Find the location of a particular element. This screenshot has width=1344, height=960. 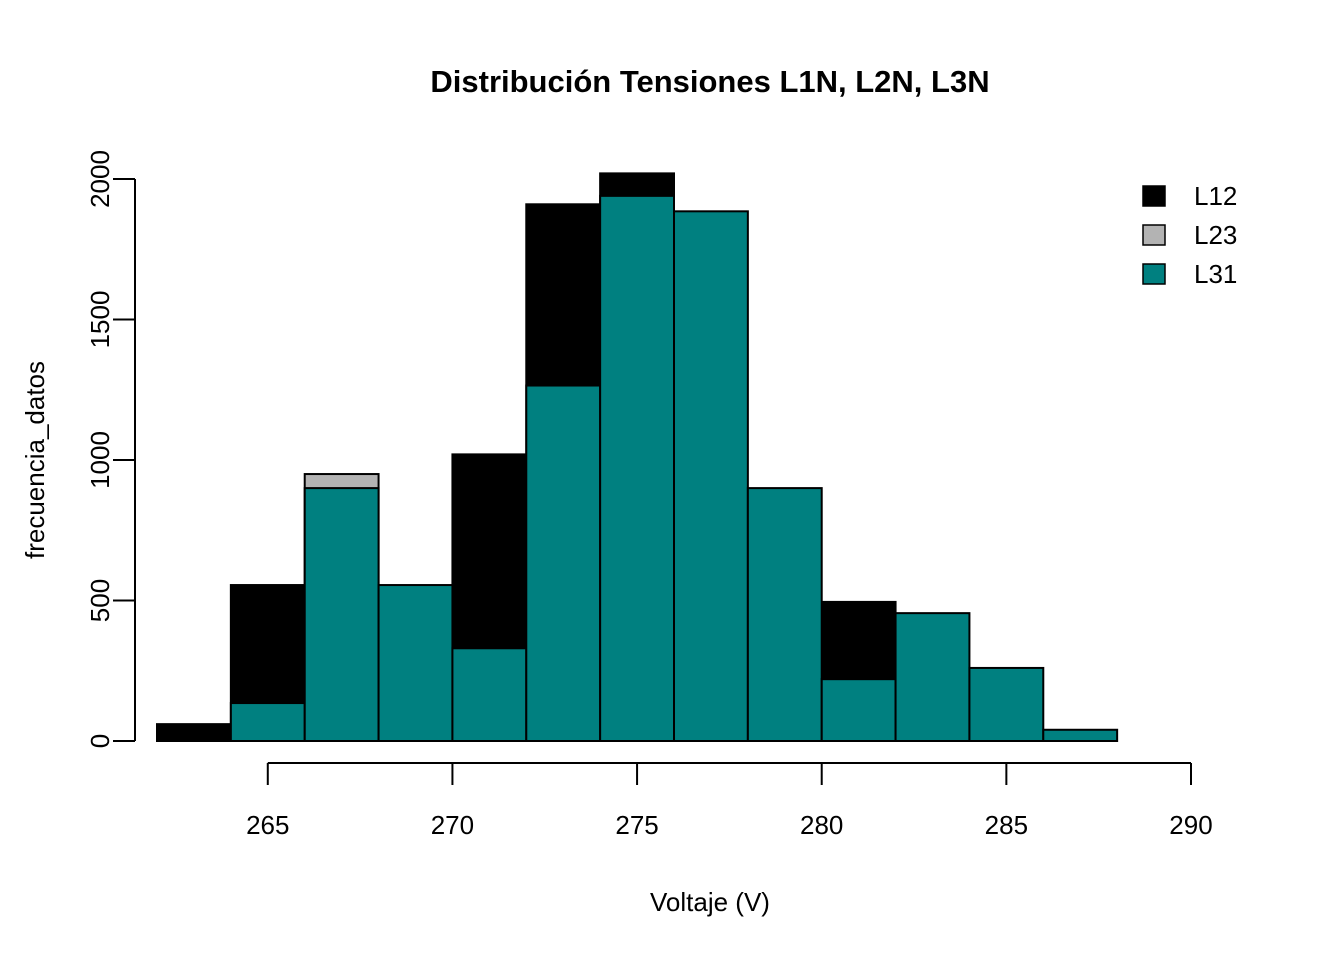

x-tick-label: 275 is located at coordinates (636, 825).